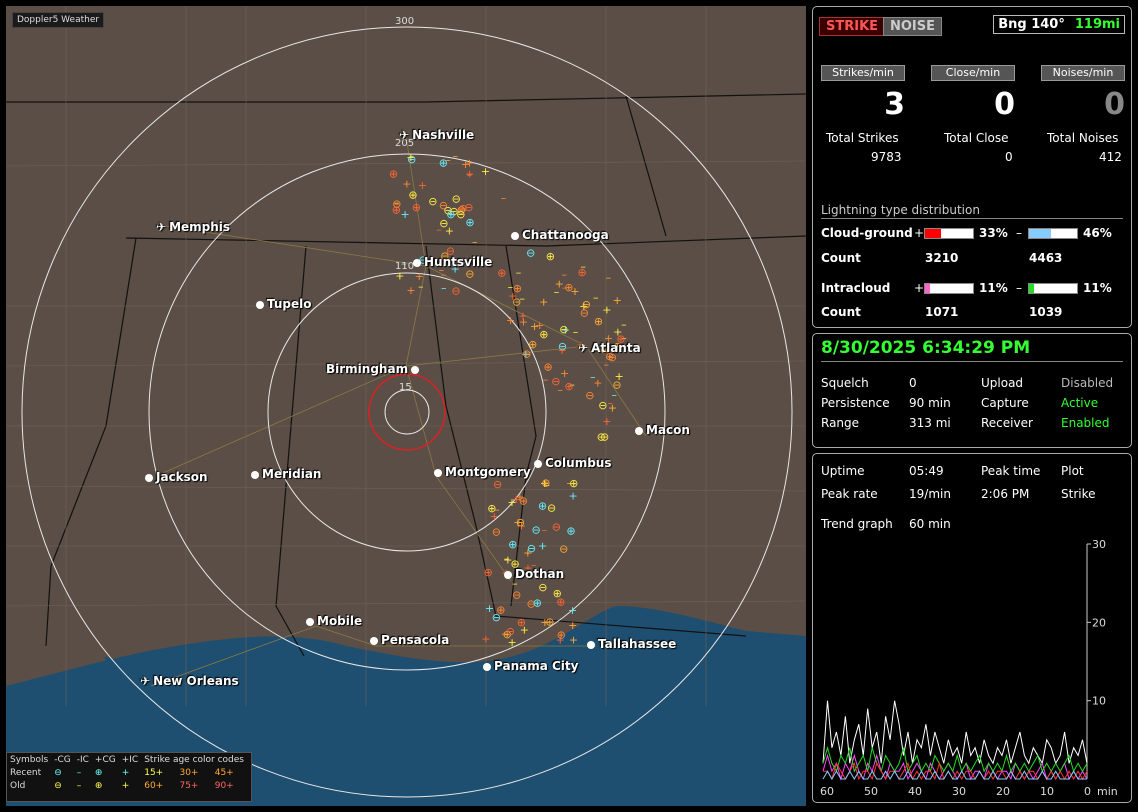 Image resolution: width=1138 pixels, height=812 pixels. I want to click on trend-y-tick-label: 30, so click(1099, 545).